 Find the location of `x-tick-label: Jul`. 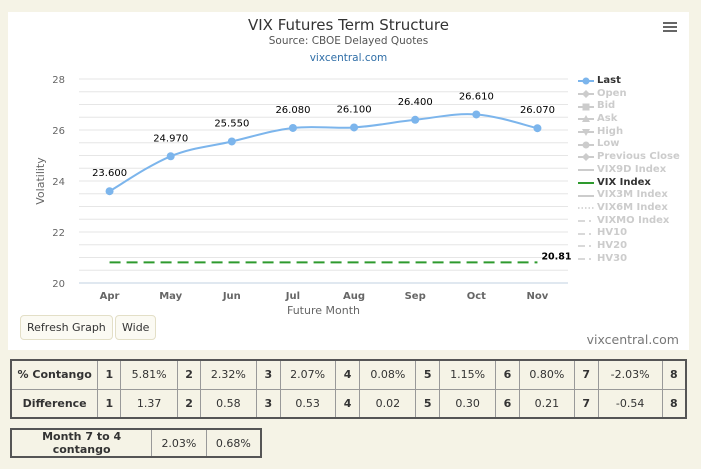

x-tick-label: Jul is located at coordinates (292, 296).